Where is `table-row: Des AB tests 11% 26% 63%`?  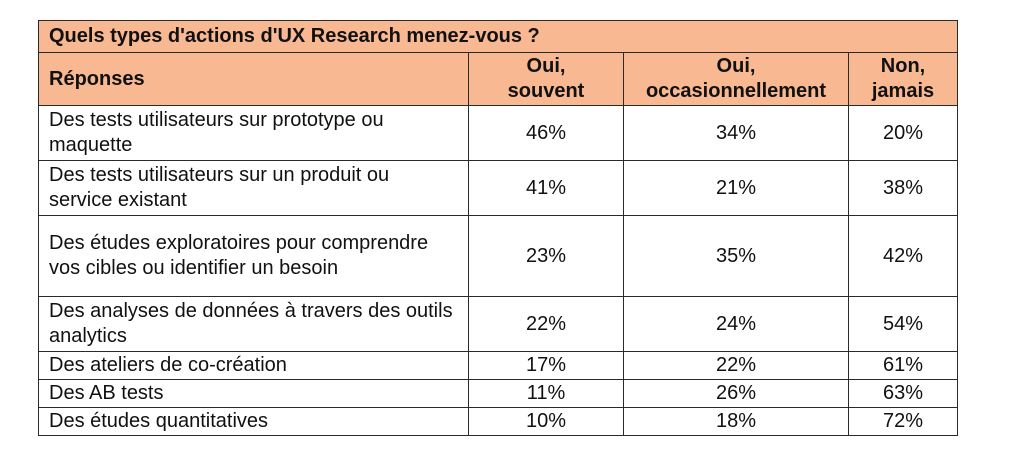
table-row: Des AB tests 11% 26% 63% is located at coordinates (498, 393).